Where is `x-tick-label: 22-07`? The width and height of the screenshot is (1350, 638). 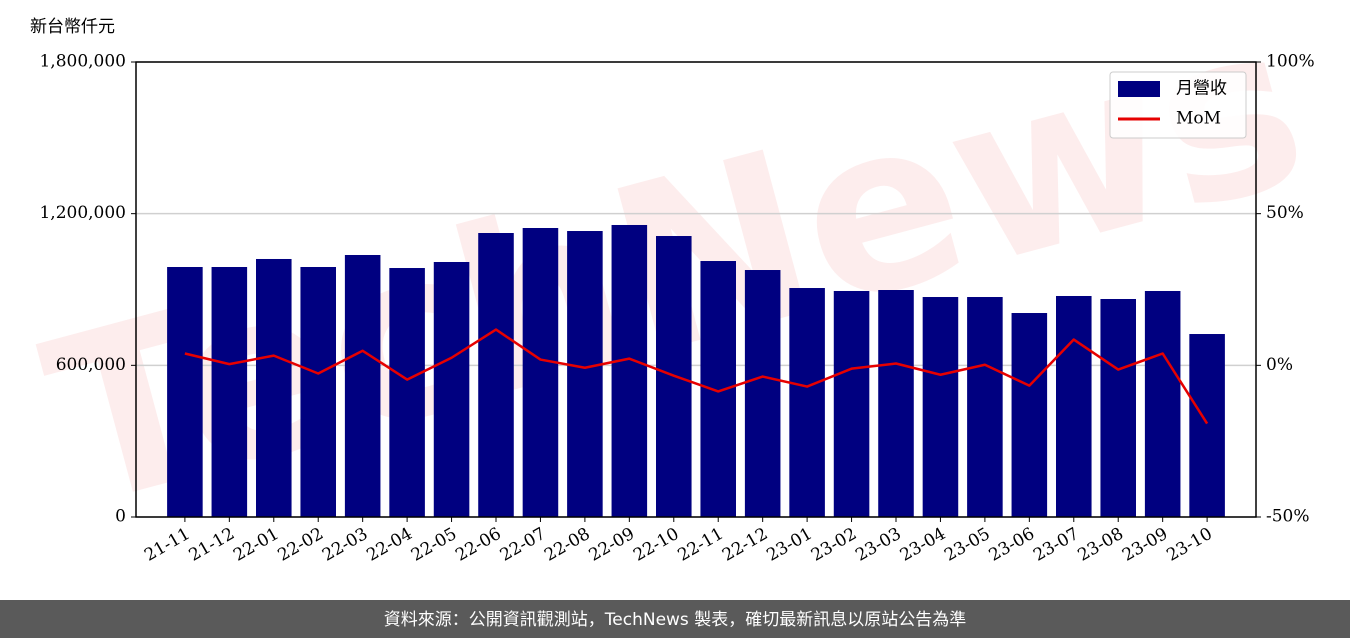 x-tick-label: 22-07 is located at coordinates (523, 545).